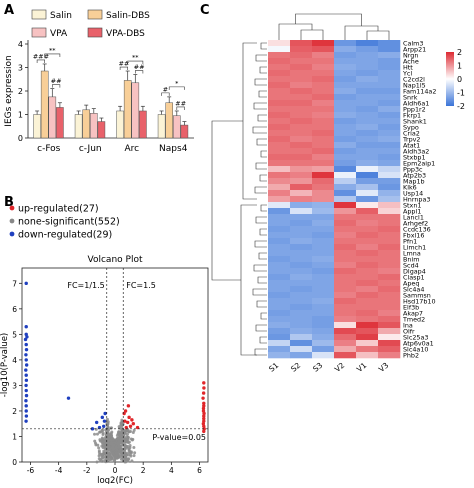 This screenshot has width=474, height=488. Describe the element at coordinates (419, 91) in the screenshot. I see `heatmap-row-label: Fam114a2` at that location.